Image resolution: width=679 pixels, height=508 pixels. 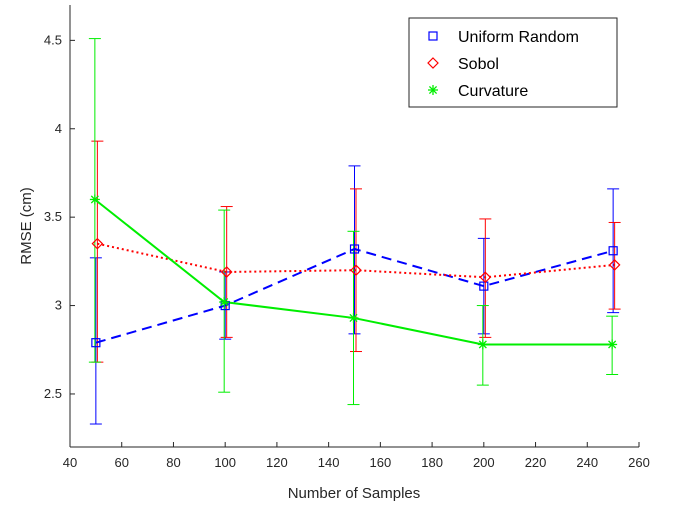 What do you see at coordinates (329, 462) in the screenshot?
I see `x-tick-label: 140` at bounding box center [329, 462].